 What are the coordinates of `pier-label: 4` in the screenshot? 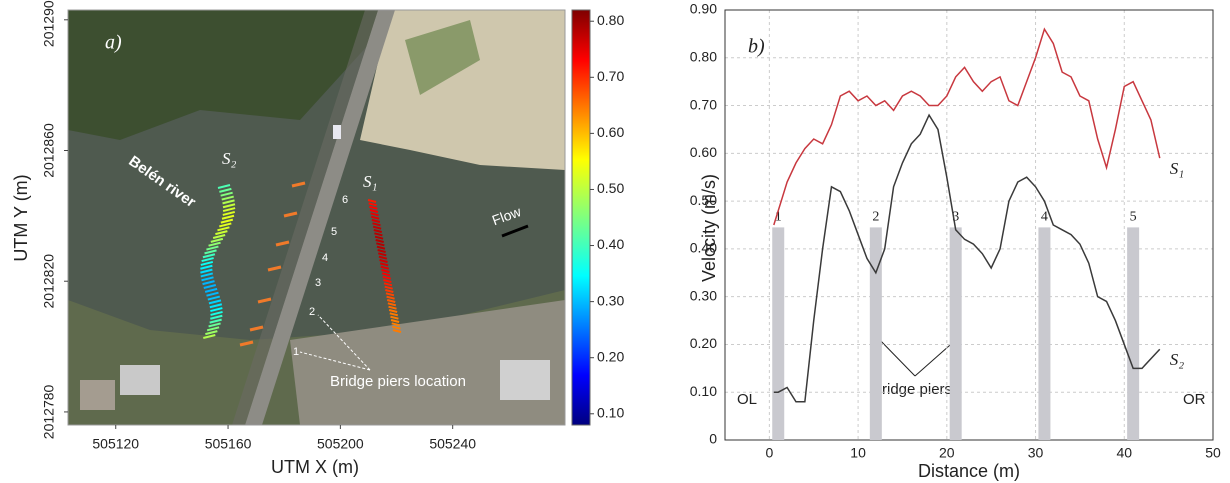 It's located at (1044, 217).